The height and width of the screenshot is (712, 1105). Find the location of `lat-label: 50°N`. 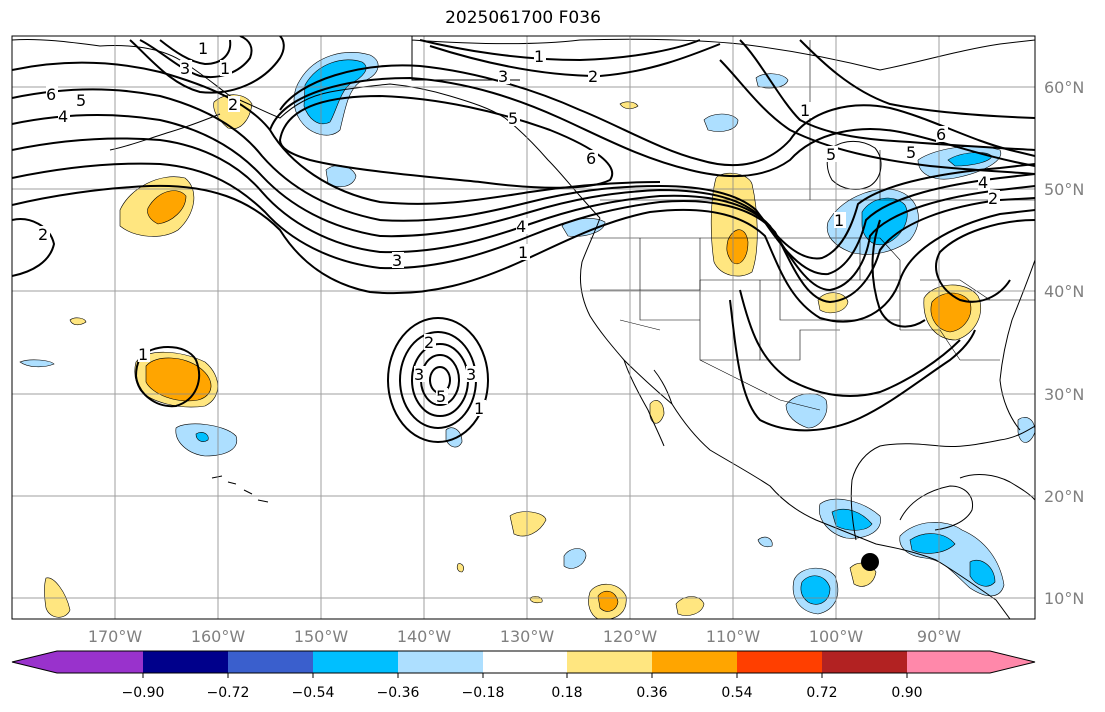

lat-label: 50°N is located at coordinates (1064, 189).